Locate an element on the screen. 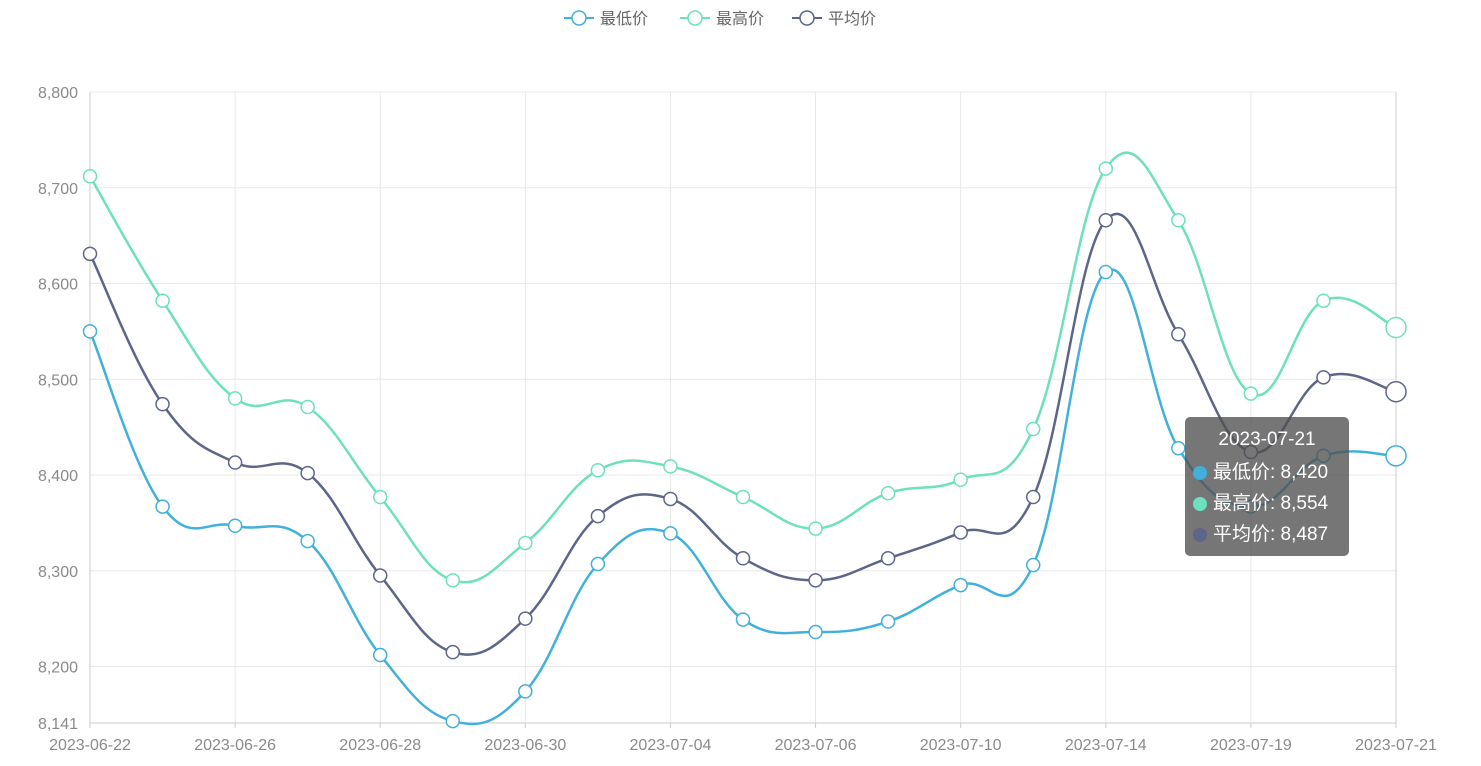 The width and height of the screenshot is (1481, 766). tooltip-label-low: 最低价: 8,420 is located at coordinates (1271, 472).